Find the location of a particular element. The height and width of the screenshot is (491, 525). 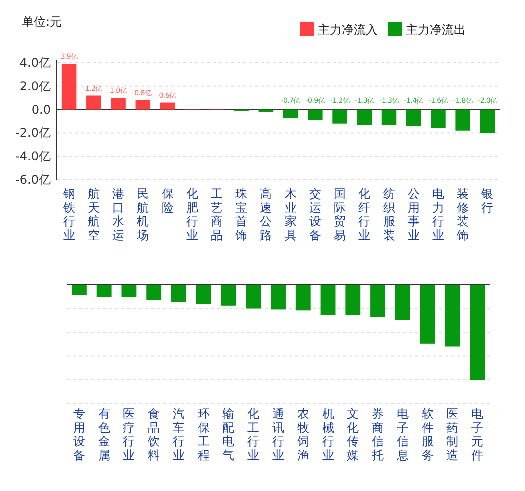

x-tick-label: 高速公路 is located at coordinates (266, 214).